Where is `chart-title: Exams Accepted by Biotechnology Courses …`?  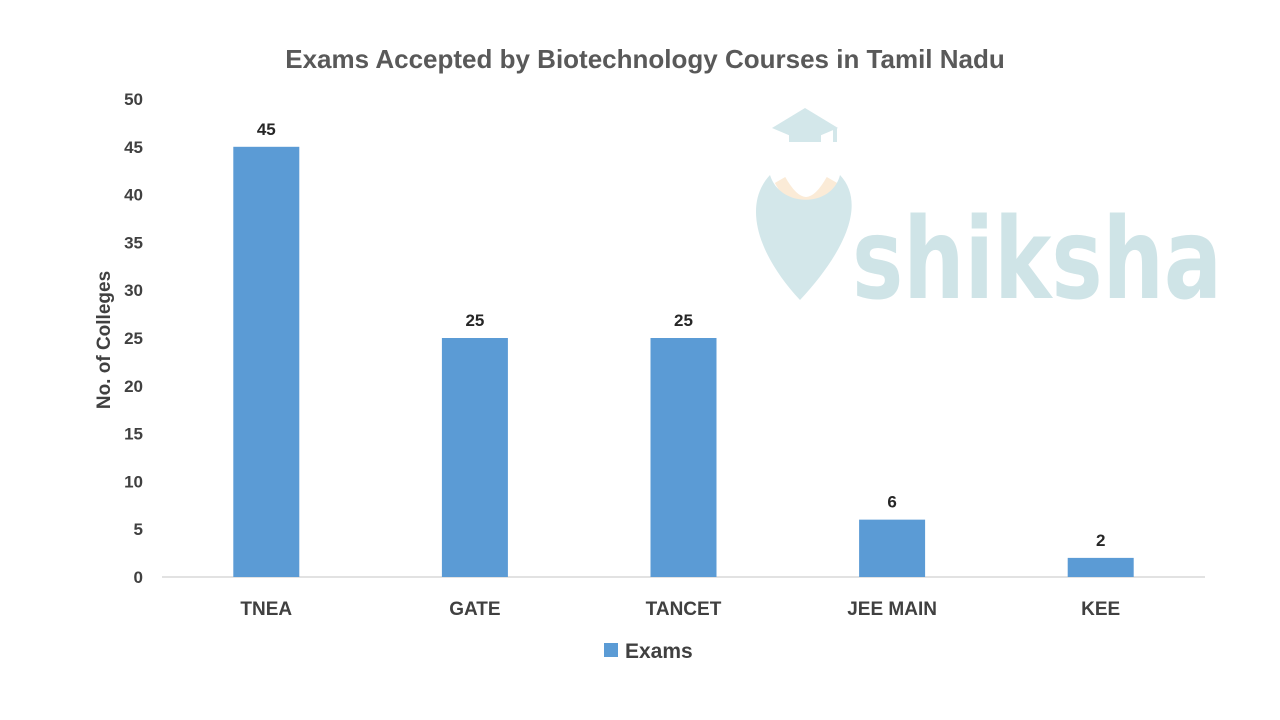
chart-title: Exams Accepted by Biotechnology Courses … is located at coordinates (645, 59).